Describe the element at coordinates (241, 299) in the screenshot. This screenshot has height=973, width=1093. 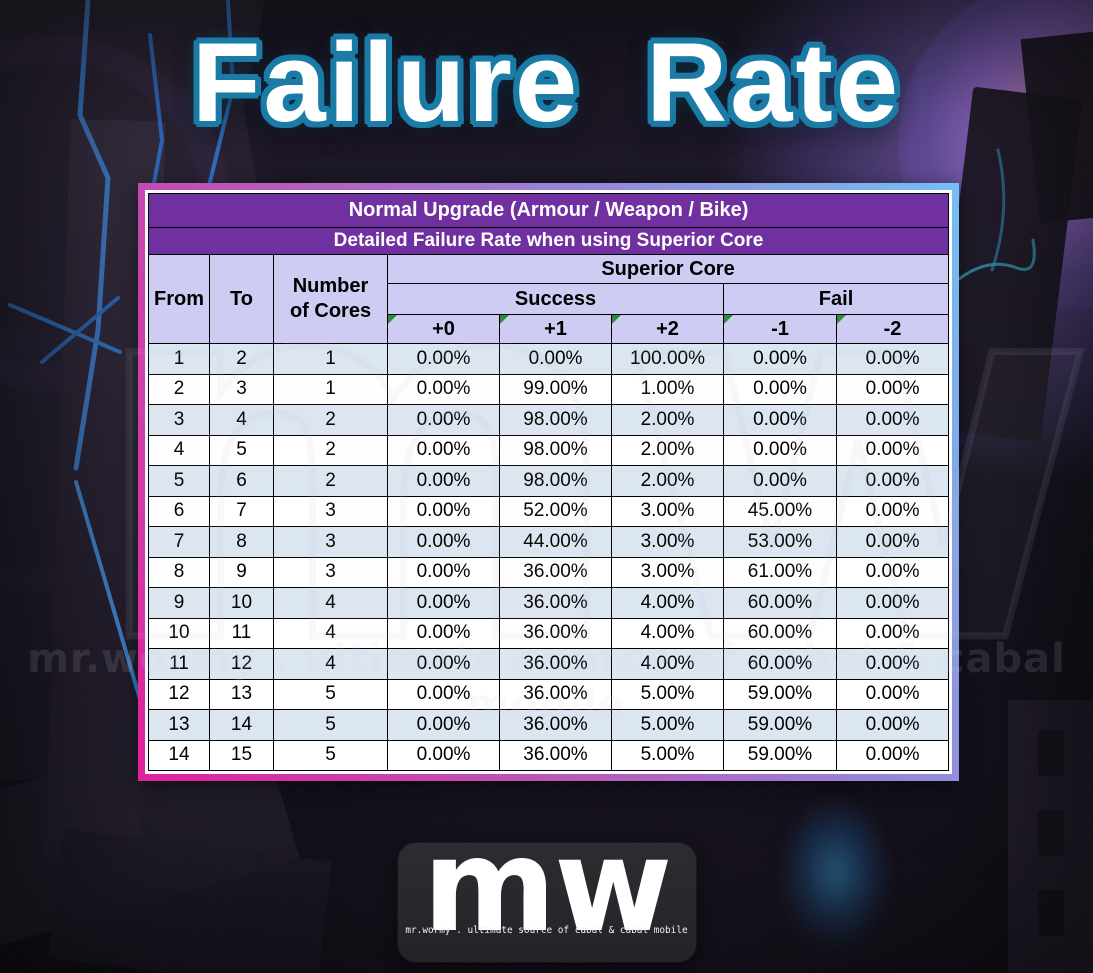
I see `col-header-to: To` at that location.